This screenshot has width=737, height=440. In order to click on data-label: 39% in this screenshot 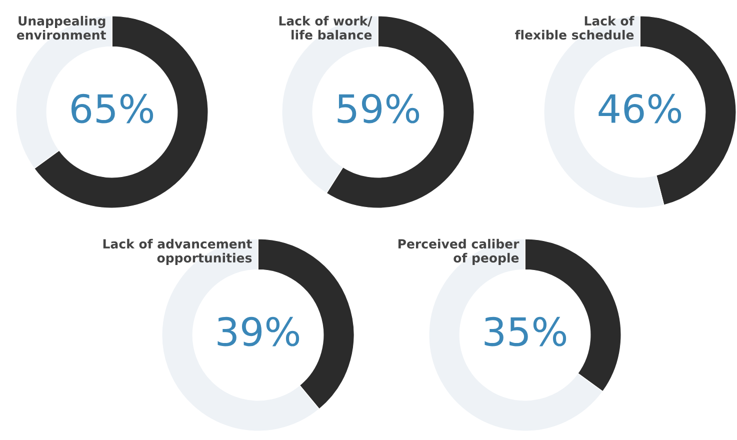, I will do `click(259, 331)`.